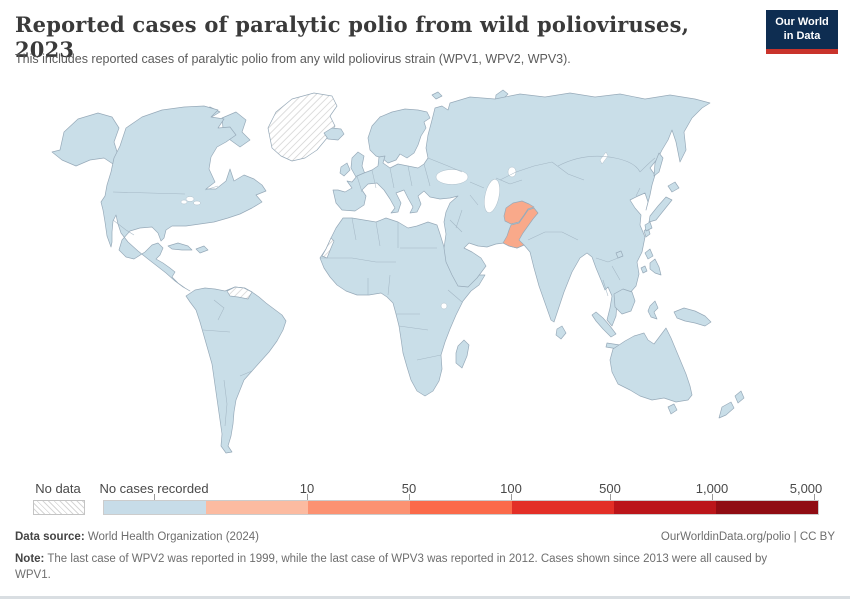 The height and width of the screenshot is (600, 850). What do you see at coordinates (302, 127) in the screenshot?
I see `map-region-greenland` at bounding box center [302, 127].